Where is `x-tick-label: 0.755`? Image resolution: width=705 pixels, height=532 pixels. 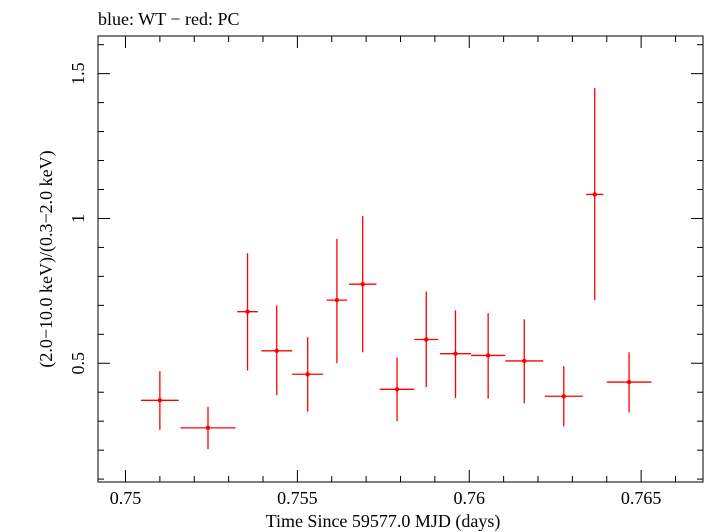 x-tick-label: 0.755 is located at coordinates (297, 498).